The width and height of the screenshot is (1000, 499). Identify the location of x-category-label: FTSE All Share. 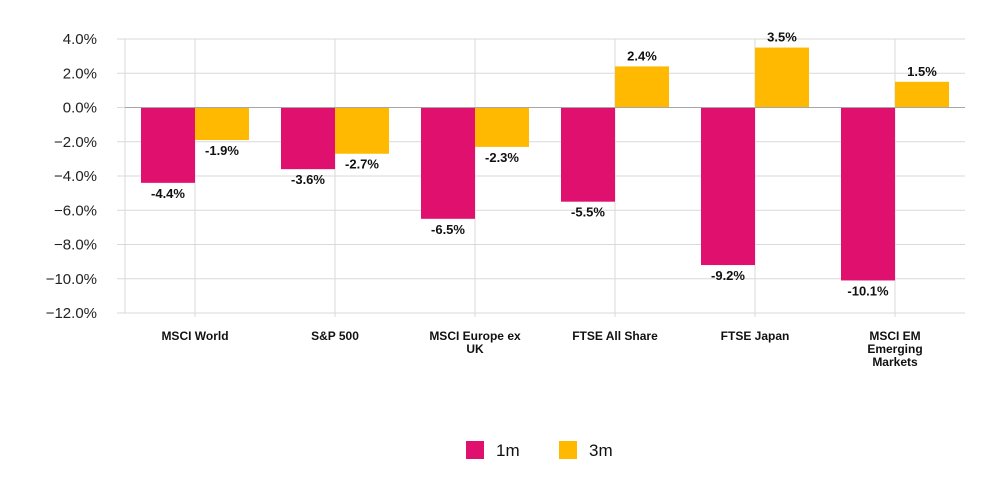
(615, 336).